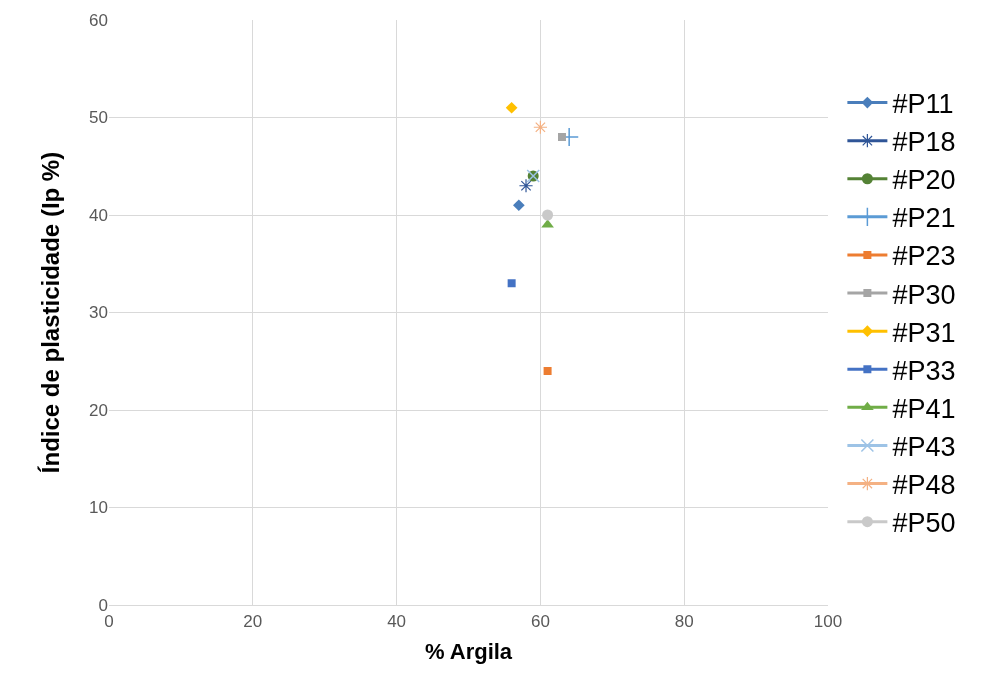 This screenshot has height=693, width=1001. What do you see at coordinates (924, 370) in the screenshot?
I see `legend-label: #P33` at bounding box center [924, 370].